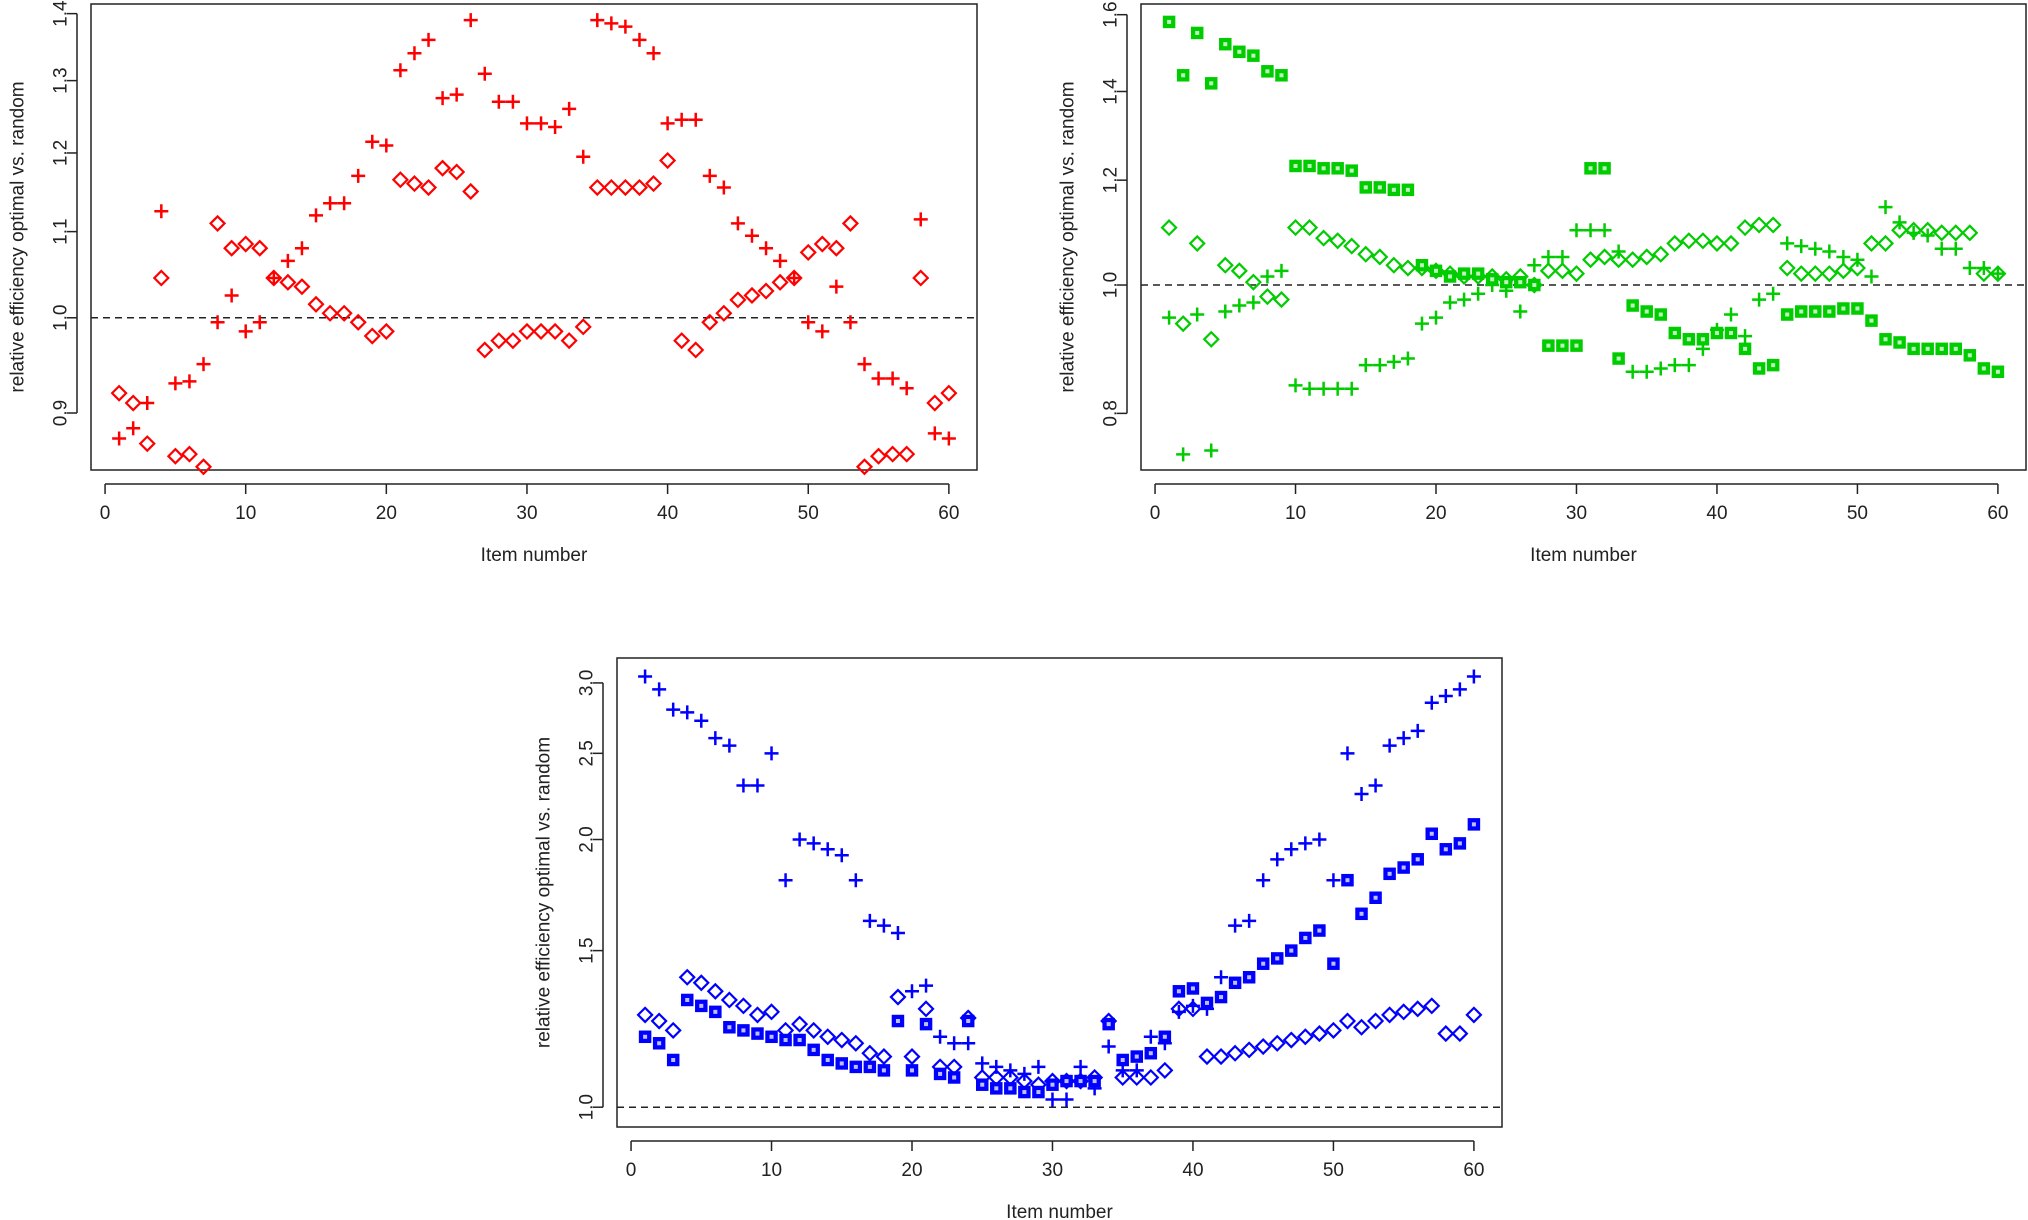  I want to click on x-tick-label: 50, so click(1333, 1170).